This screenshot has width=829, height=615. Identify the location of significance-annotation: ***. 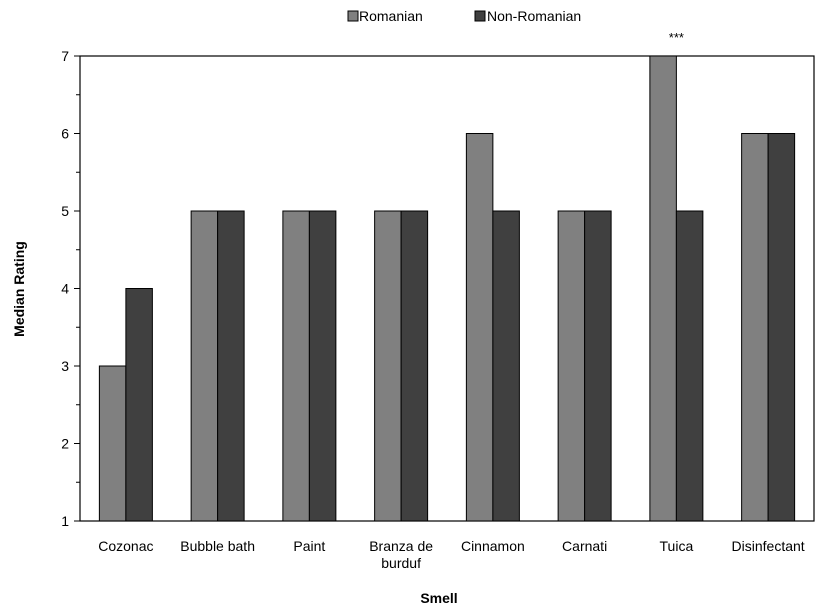
(676, 37).